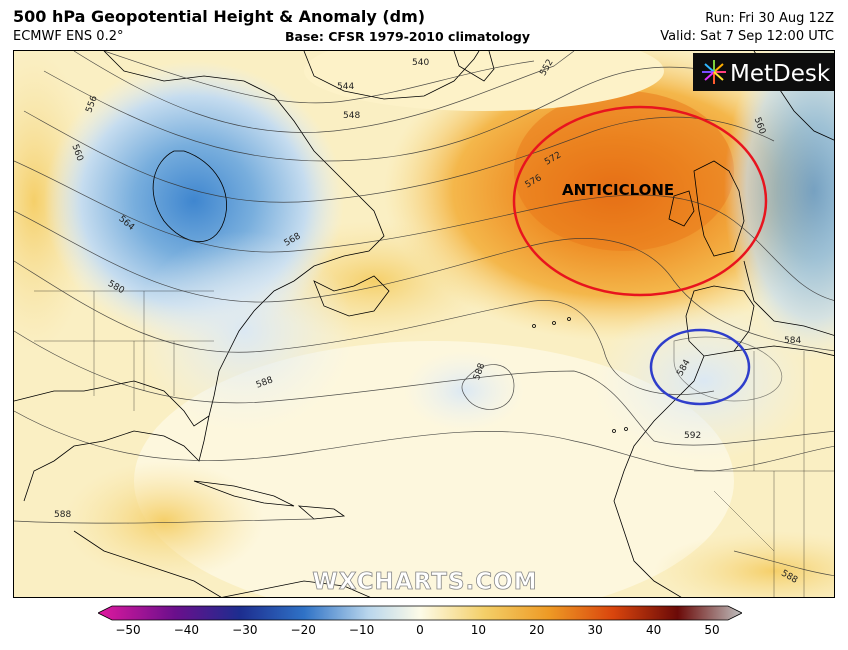  I want to click on cold-anomaly-europe, so click(779, 206).